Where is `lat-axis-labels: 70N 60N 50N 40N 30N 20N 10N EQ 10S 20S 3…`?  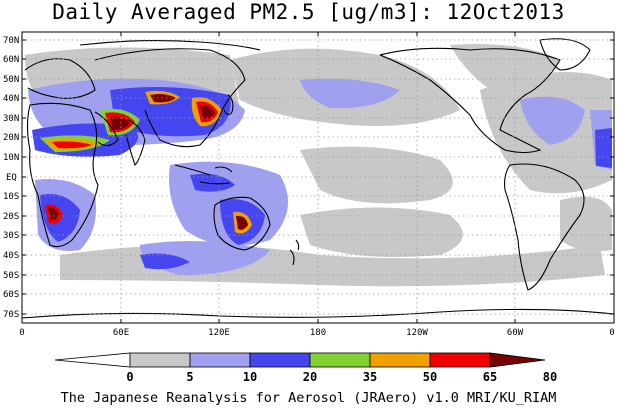
lat-axis-labels: 70N 60N 50N 40N 30N 20N 10N EQ 10S 20S 3… is located at coordinates (11, 178).